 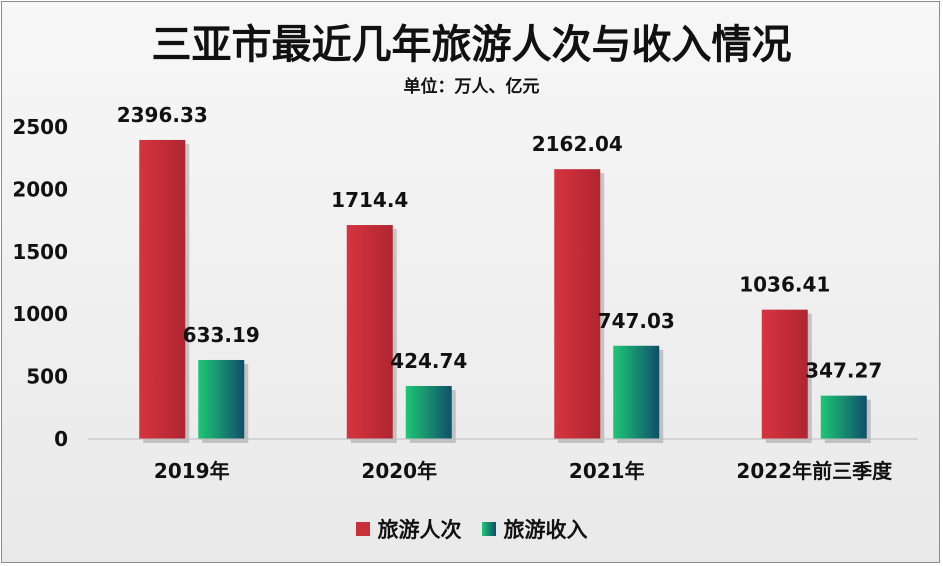 What do you see at coordinates (221, 335) in the screenshot?
I see `bar-label-revenue: 633.19` at bounding box center [221, 335].